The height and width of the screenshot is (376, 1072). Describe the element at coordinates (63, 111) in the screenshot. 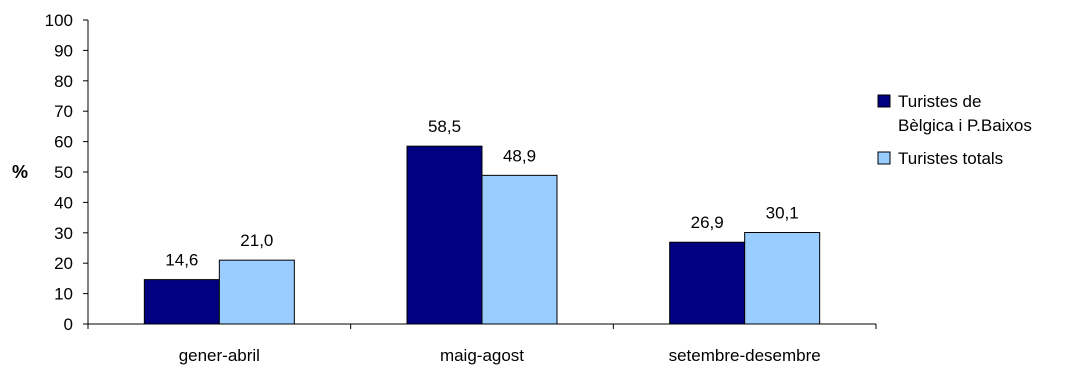

I see `y-tick-label: 70` at that location.